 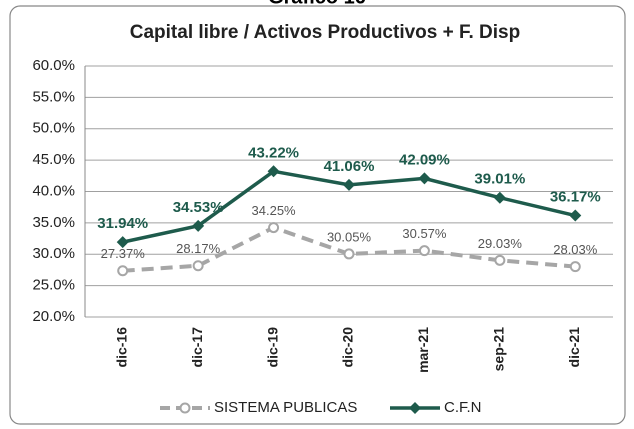 What do you see at coordinates (424, 233) in the screenshot?
I see `data-label: 30.57%` at bounding box center [424, 233].